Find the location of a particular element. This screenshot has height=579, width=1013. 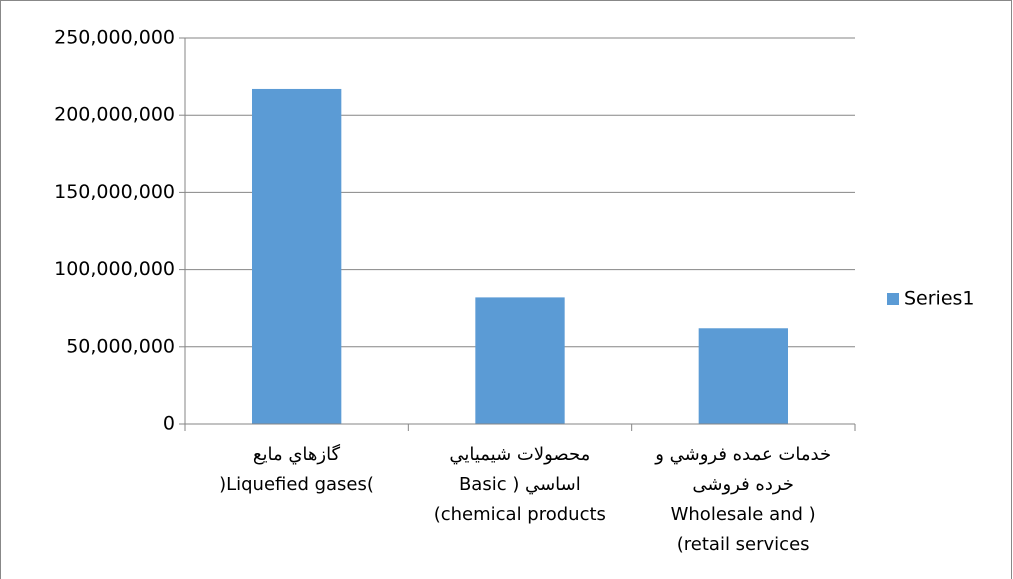

y-tick-label: 100,000,000 is located at coordinates (114, 269).